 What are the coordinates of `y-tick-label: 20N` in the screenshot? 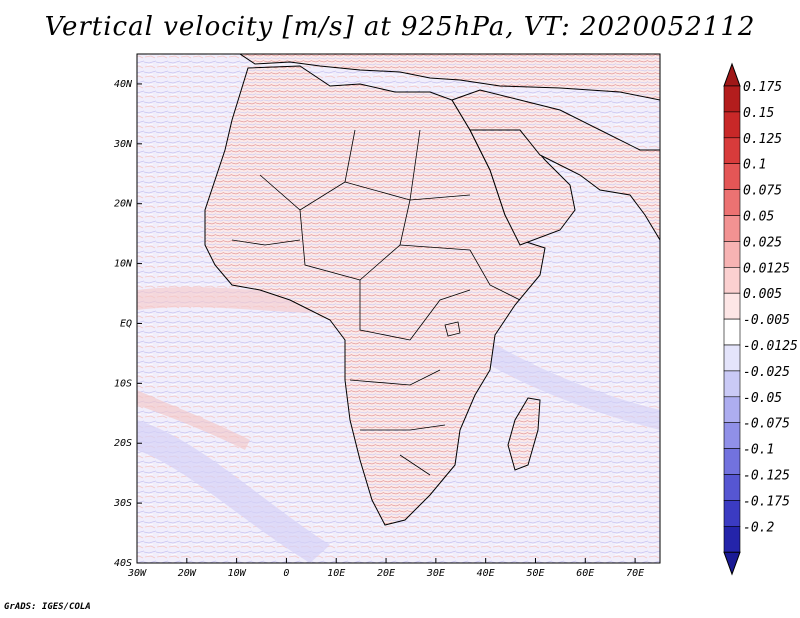 It's located at (123, 204).